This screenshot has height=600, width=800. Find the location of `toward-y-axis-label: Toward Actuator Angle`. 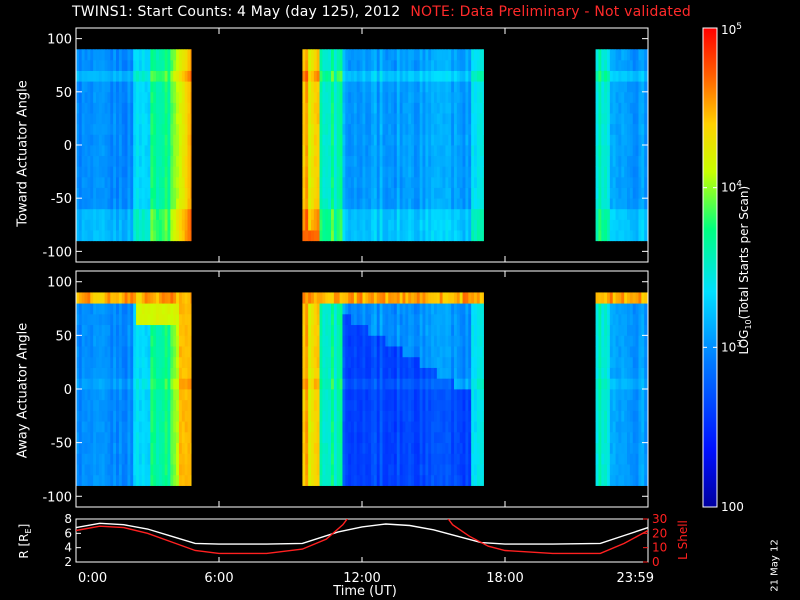

toward-y-axis-label: Toward Actuator Angle is located at coordinates (23, 153).